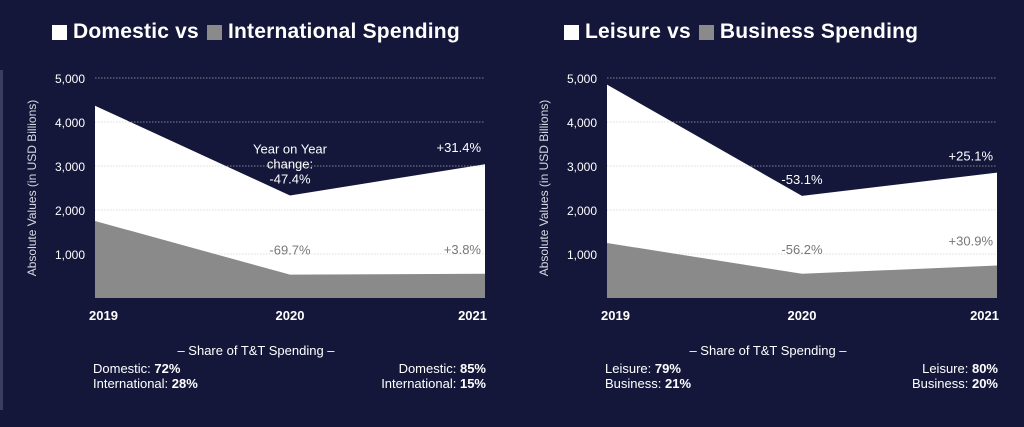  Describe the element at coordinates (571, 32) in the screenshot. I see `legend-swatch-leisure` at that location.